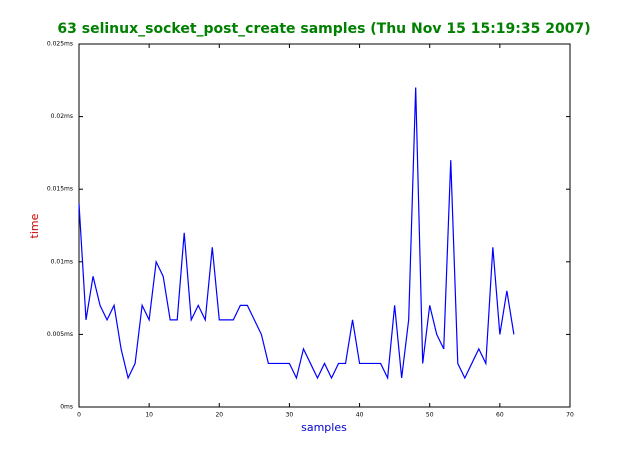 The width and height of the screenshot is (633, 453). Describe the element at coordinates (500, 415) in the screenshot. I see `x-tick-label: 60` at that location.